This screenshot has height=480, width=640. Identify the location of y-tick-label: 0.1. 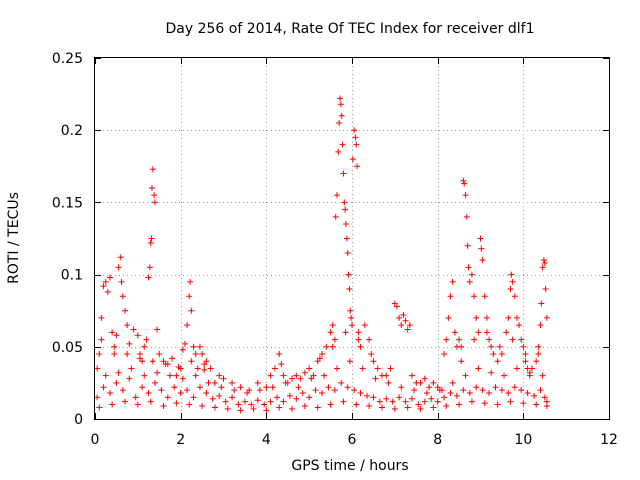
(72, 276).